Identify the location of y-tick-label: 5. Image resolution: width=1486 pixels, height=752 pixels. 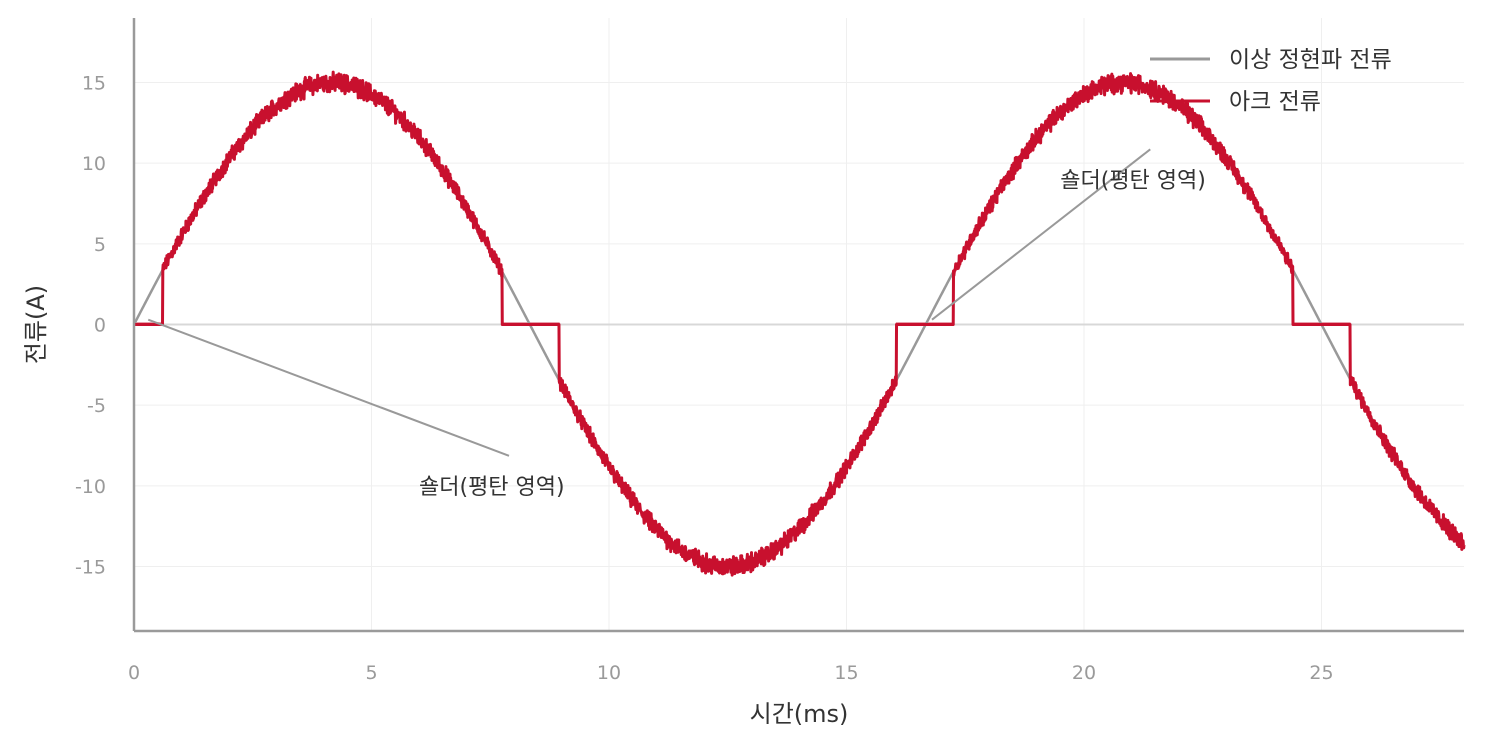
(100, 245).